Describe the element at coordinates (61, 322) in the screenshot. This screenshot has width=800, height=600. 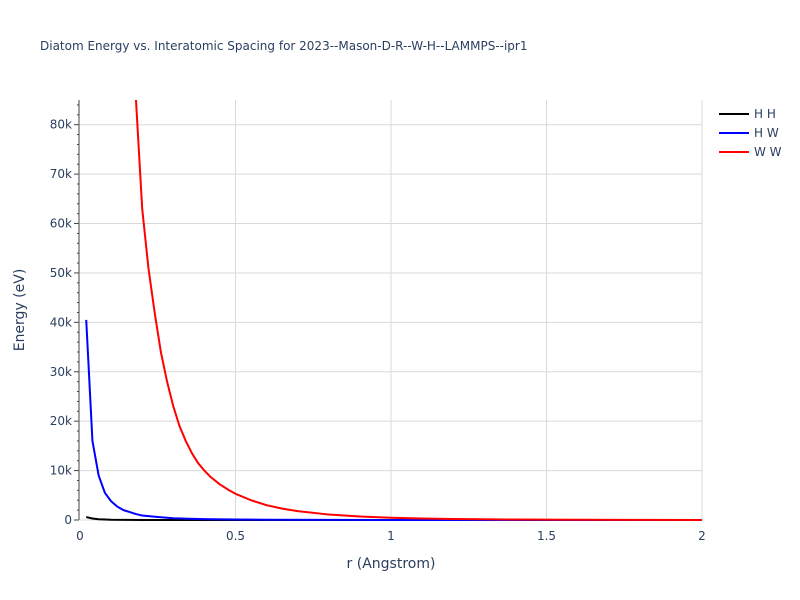
I see `y-tick-label: 40k` at that location.